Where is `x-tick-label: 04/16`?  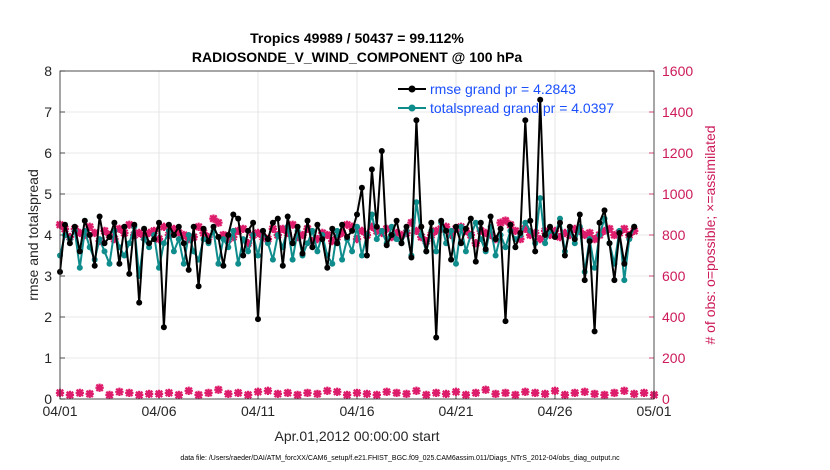
x-tick-label: 04/16 is located at coordinates (356, 411).